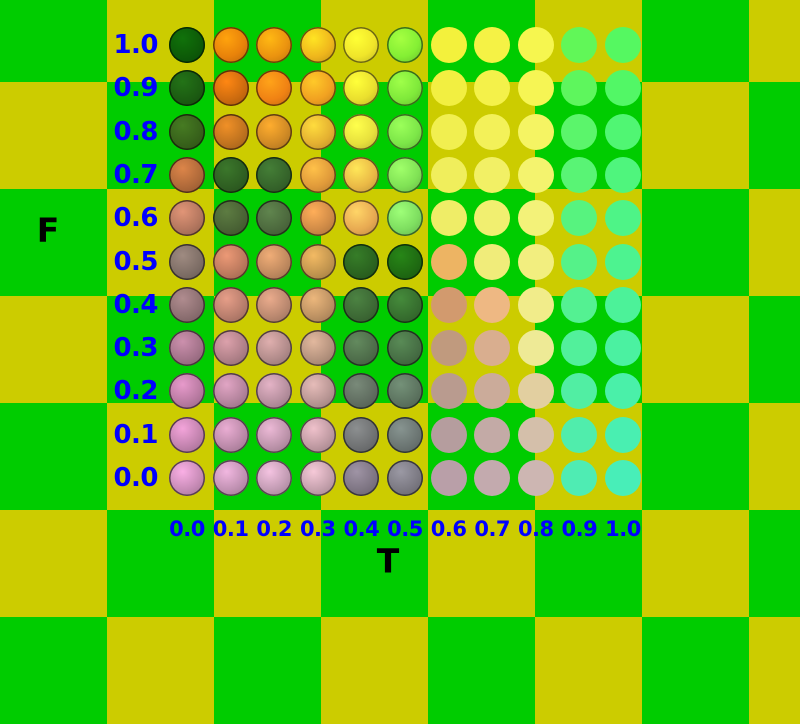  I want to click on y-tick-label: 1.0, so click(135, 45).